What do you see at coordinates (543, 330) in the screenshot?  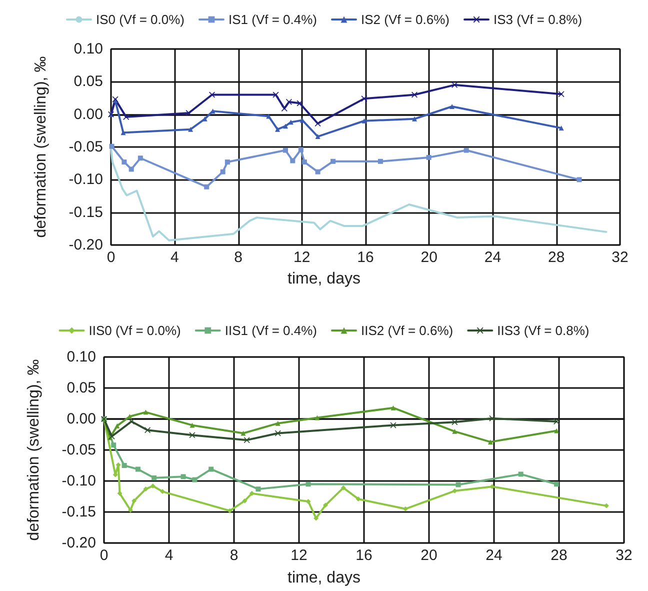 I see `legend-label: IIS3 (Vf = 0.8%)` at bounding box center [543, 330].